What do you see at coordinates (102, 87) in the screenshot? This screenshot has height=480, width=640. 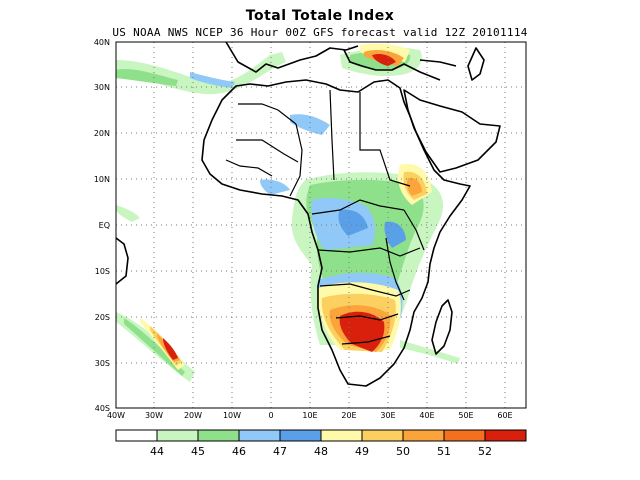 I see `lat-tick: 30N` at bounding box center [102, 87].